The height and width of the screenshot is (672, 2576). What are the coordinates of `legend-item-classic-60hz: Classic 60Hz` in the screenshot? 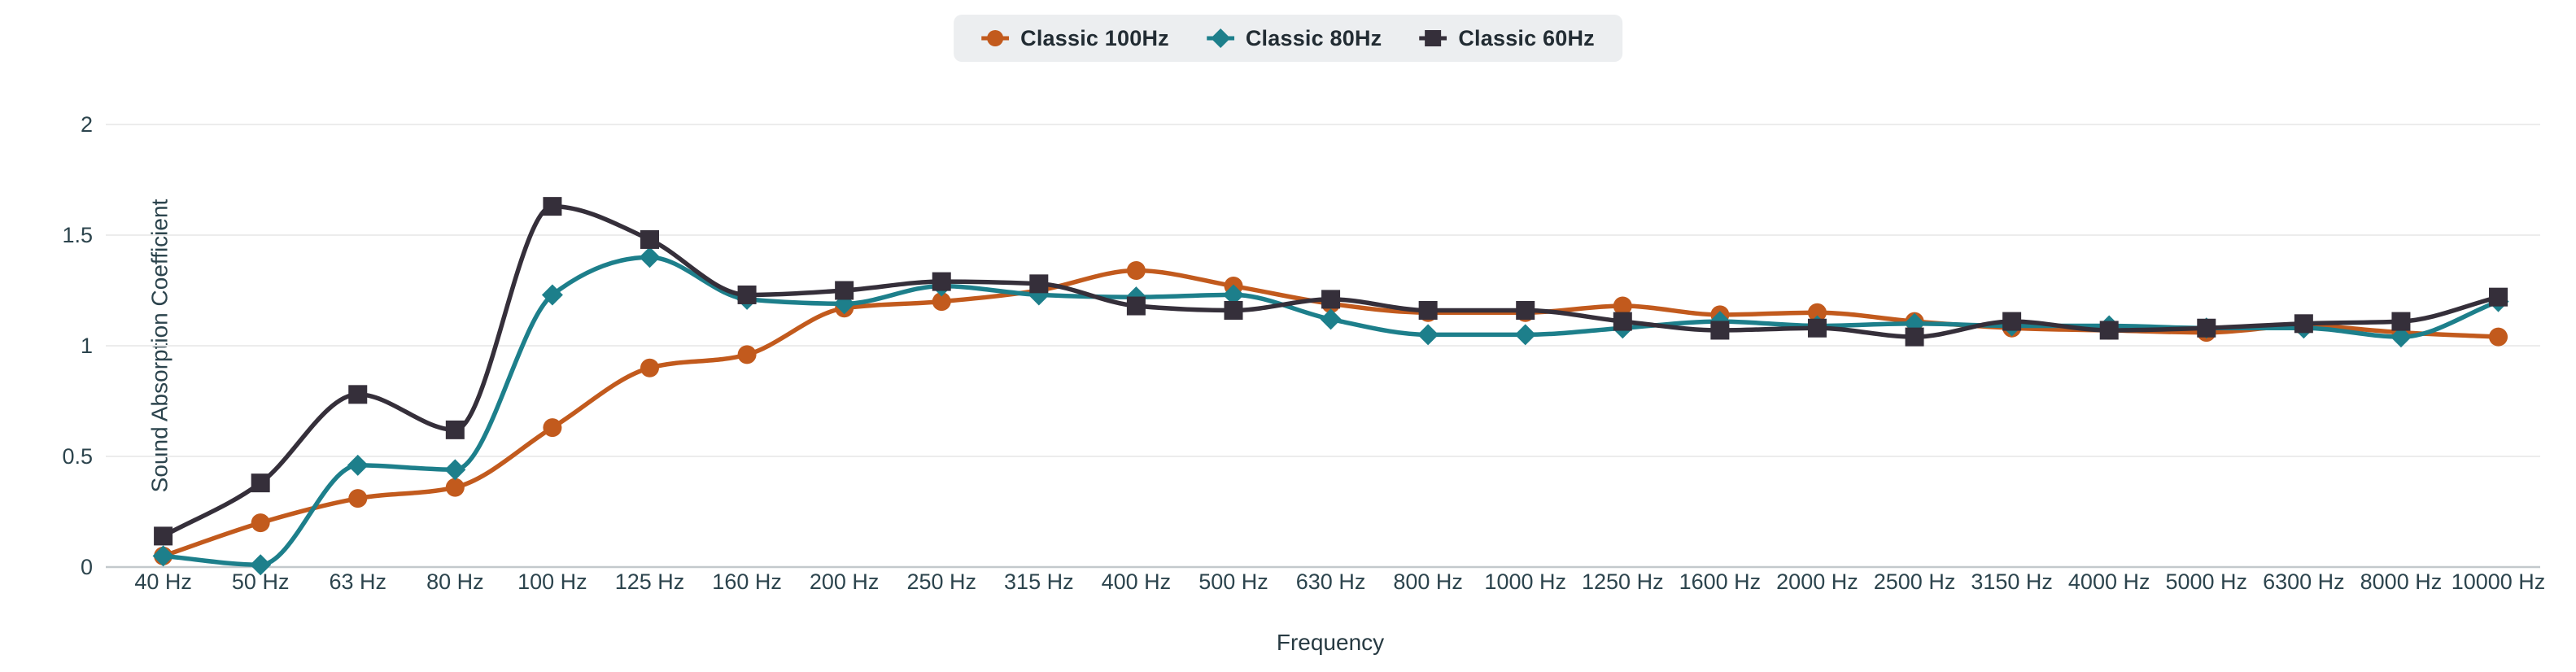 It's located at (1507, 38).